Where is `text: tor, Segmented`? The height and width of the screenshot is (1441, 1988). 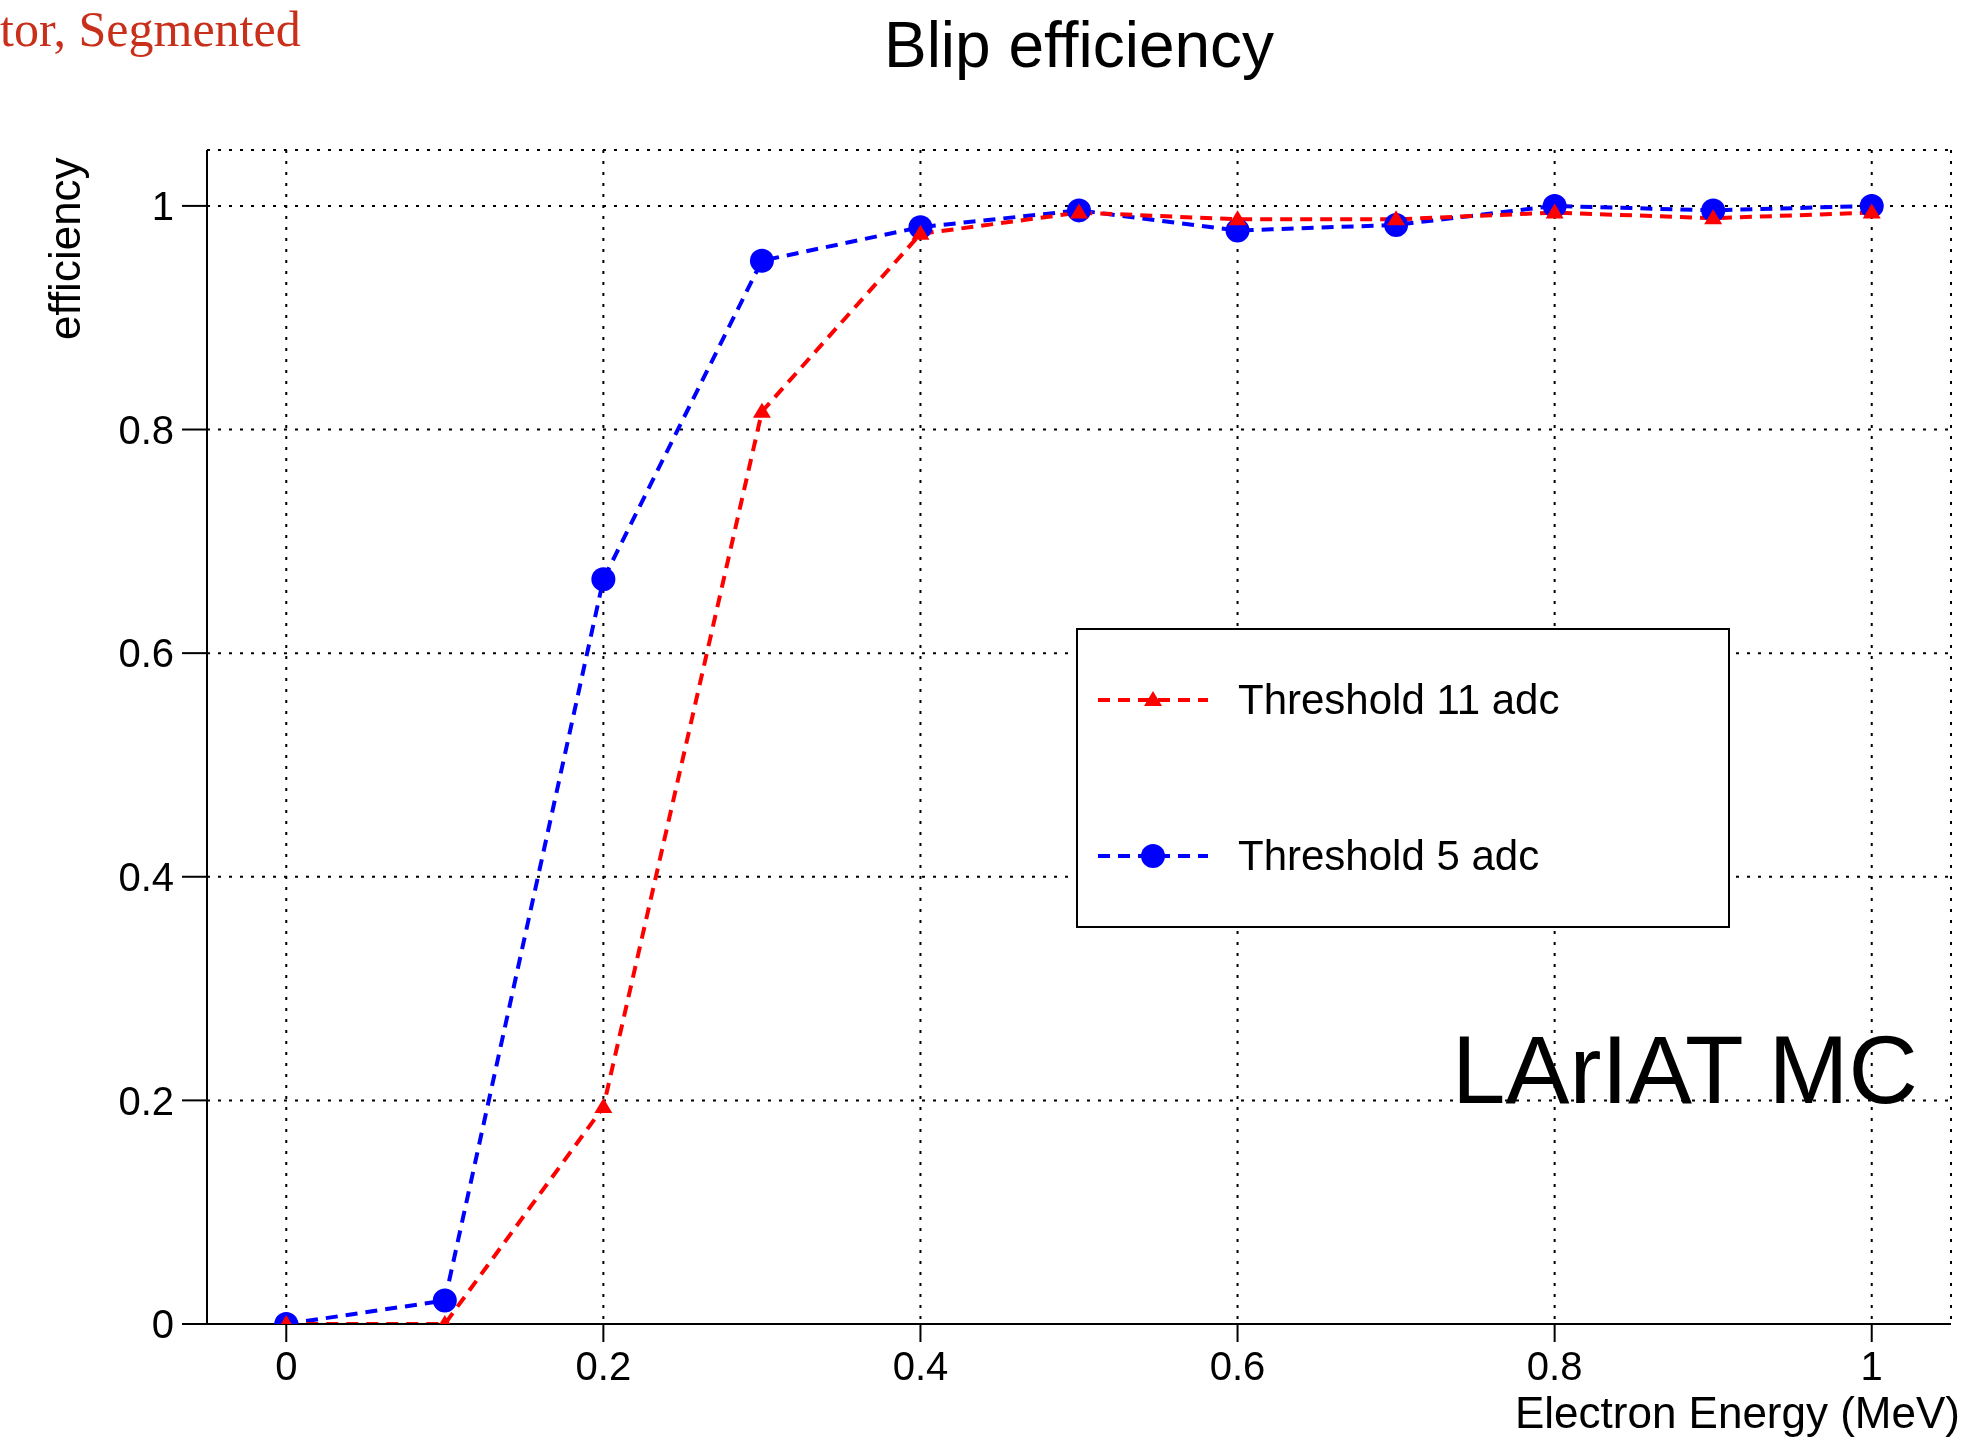
text: tor, Segmented is located at coordinates (150, 29).